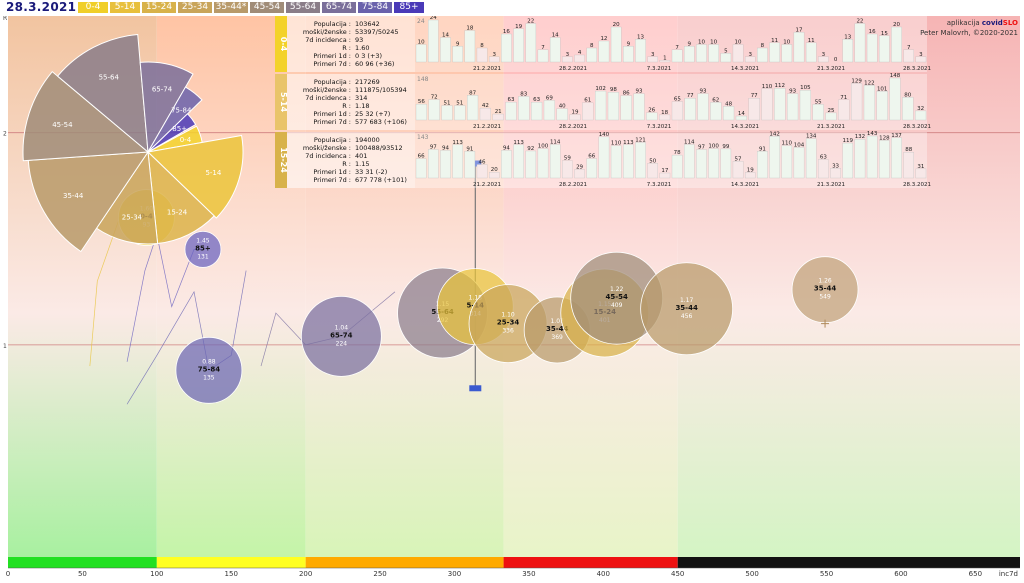 This screenshot has width=1024, height=583. Describe the element at coordinates (917, 69) in the screenshot. I see `panel-date-label: 28.3.2021` at that location.